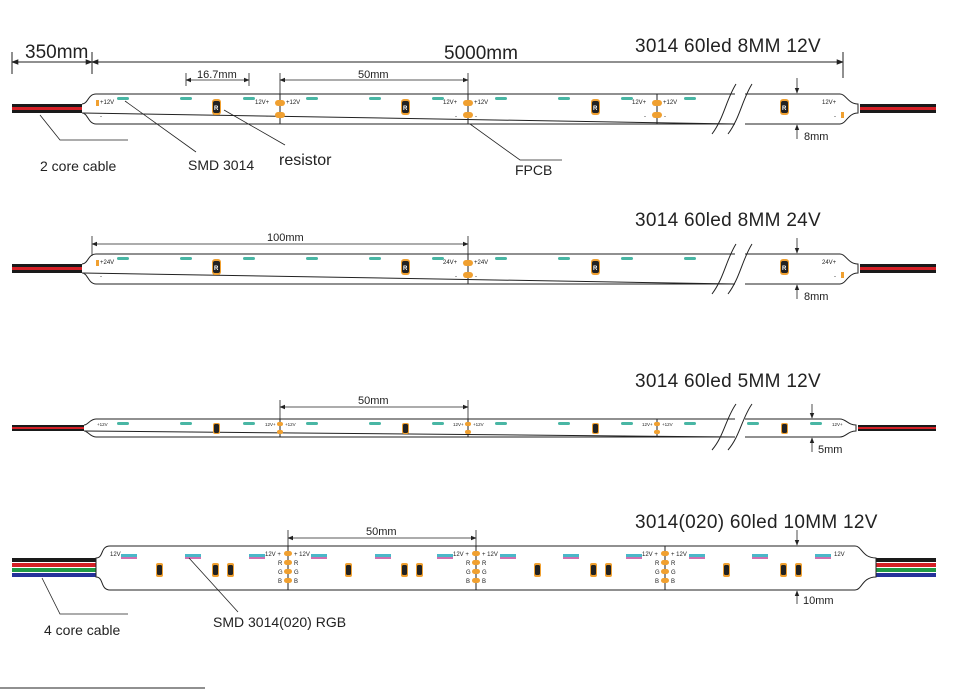  What do you see at coordinates (816, 137) in the screenshot?
I see `strip-1-width: 8mm` at bounding box center [816, 137].